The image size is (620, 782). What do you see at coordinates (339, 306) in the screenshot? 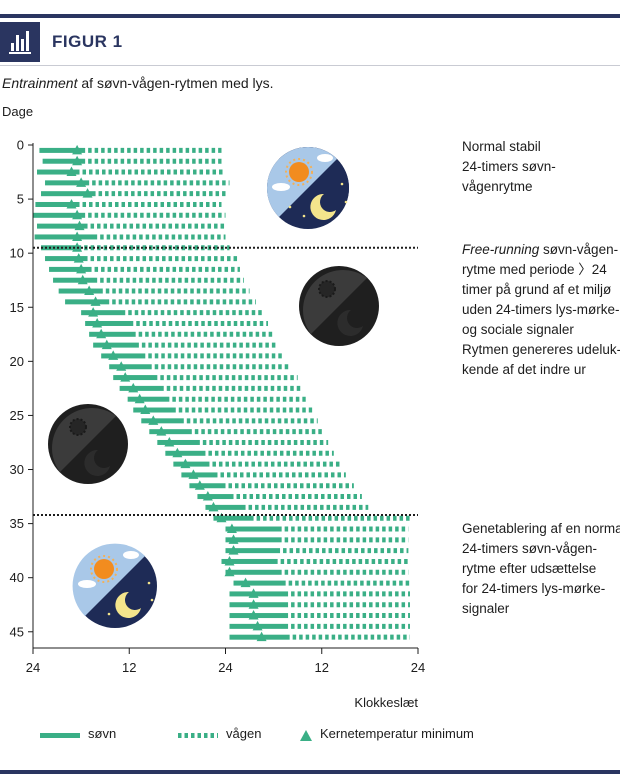
I see `dark-sun-moon-icon` at bounding box center [339, 306].